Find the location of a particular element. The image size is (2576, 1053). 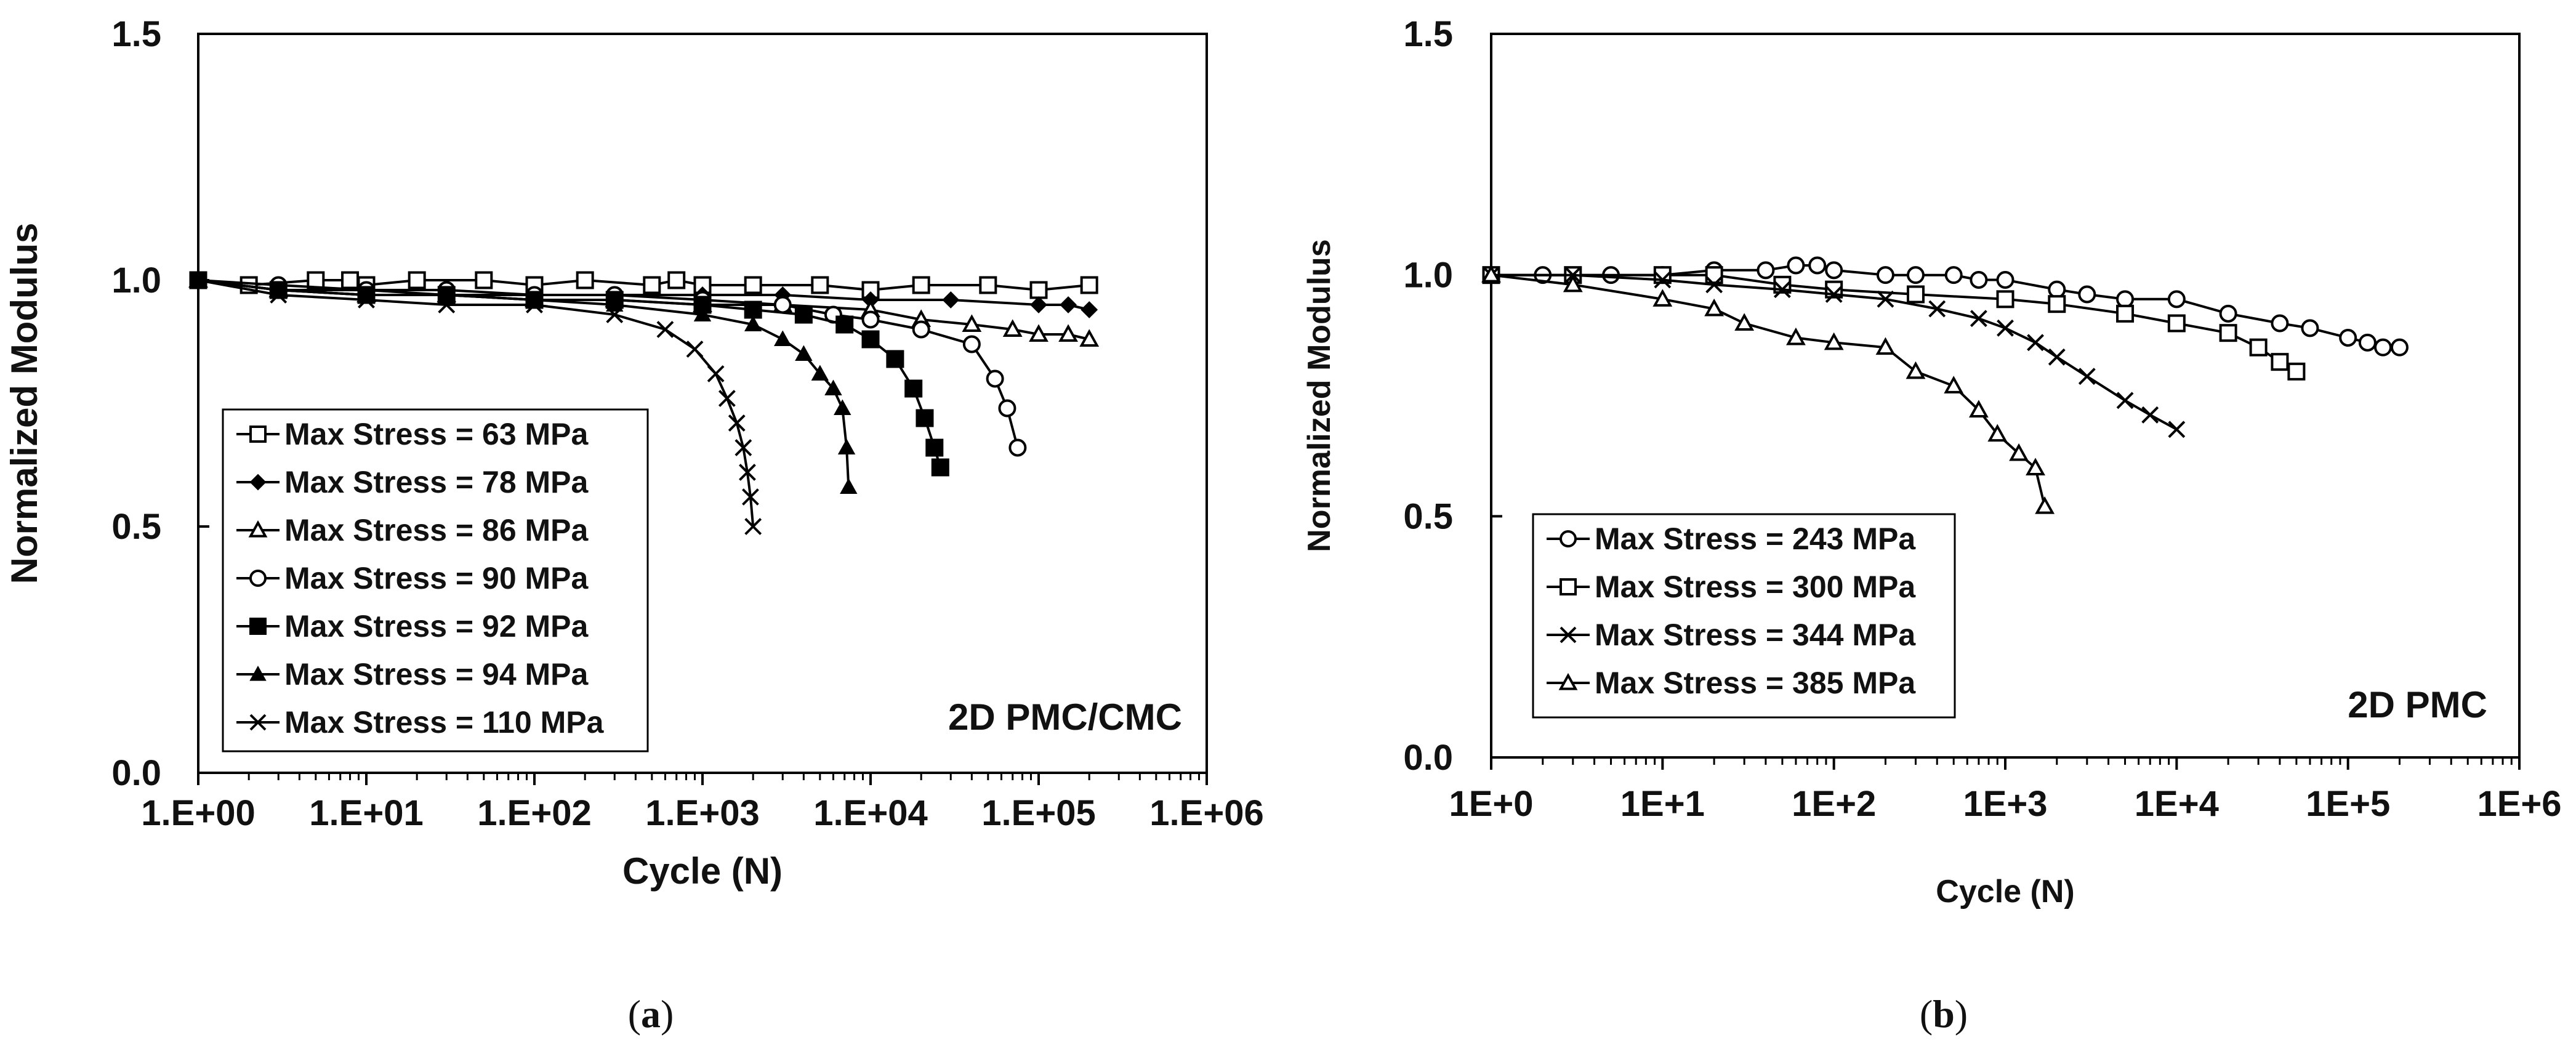

x-tick-label: 1.E+02 is located at coordinates (534, 813).